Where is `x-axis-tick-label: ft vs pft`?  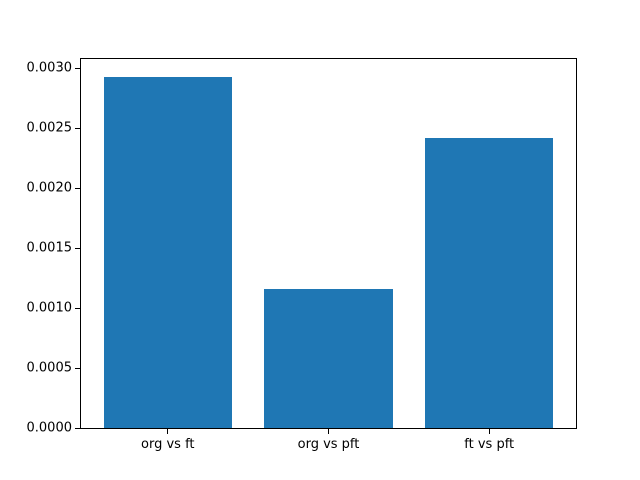 x-axis-tick-label: ft vs pft is located at coordinates (489, 444).